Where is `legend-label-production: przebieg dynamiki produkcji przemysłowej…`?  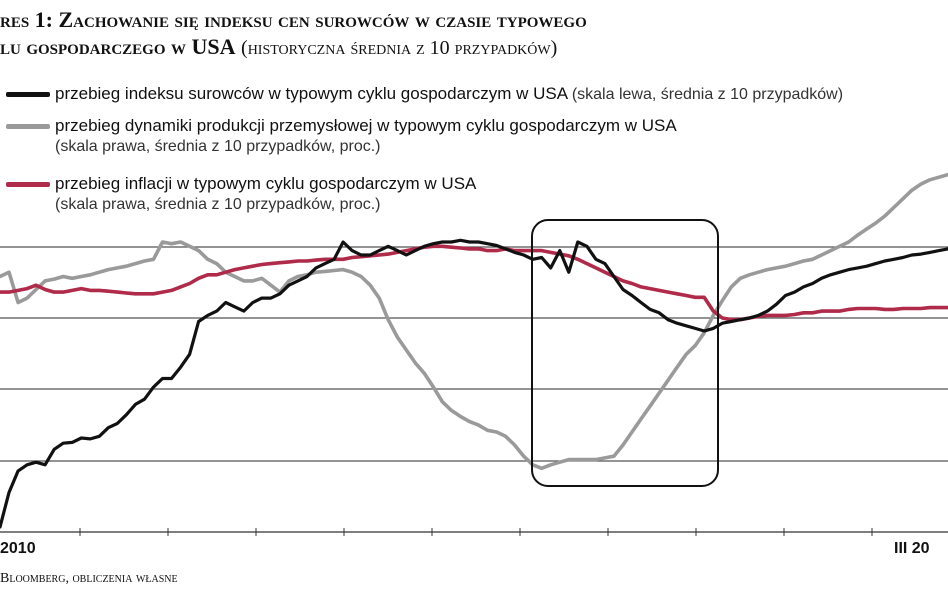
legend-label-production: przebieg dynamiki produkcji przemysłowej… is located at coordinates (366, 125).